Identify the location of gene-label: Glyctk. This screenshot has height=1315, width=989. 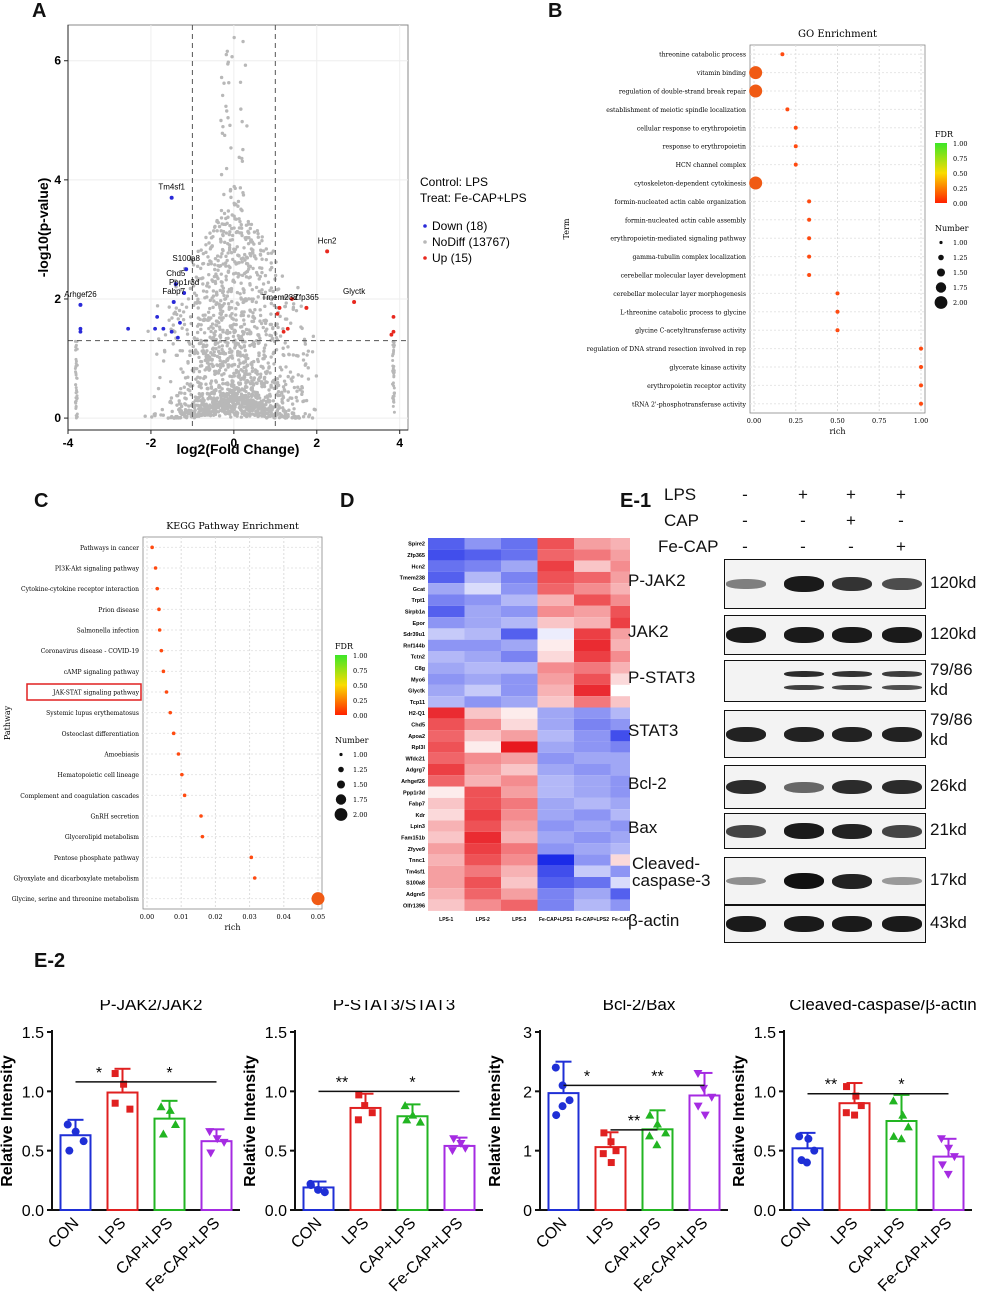
(354, 291).